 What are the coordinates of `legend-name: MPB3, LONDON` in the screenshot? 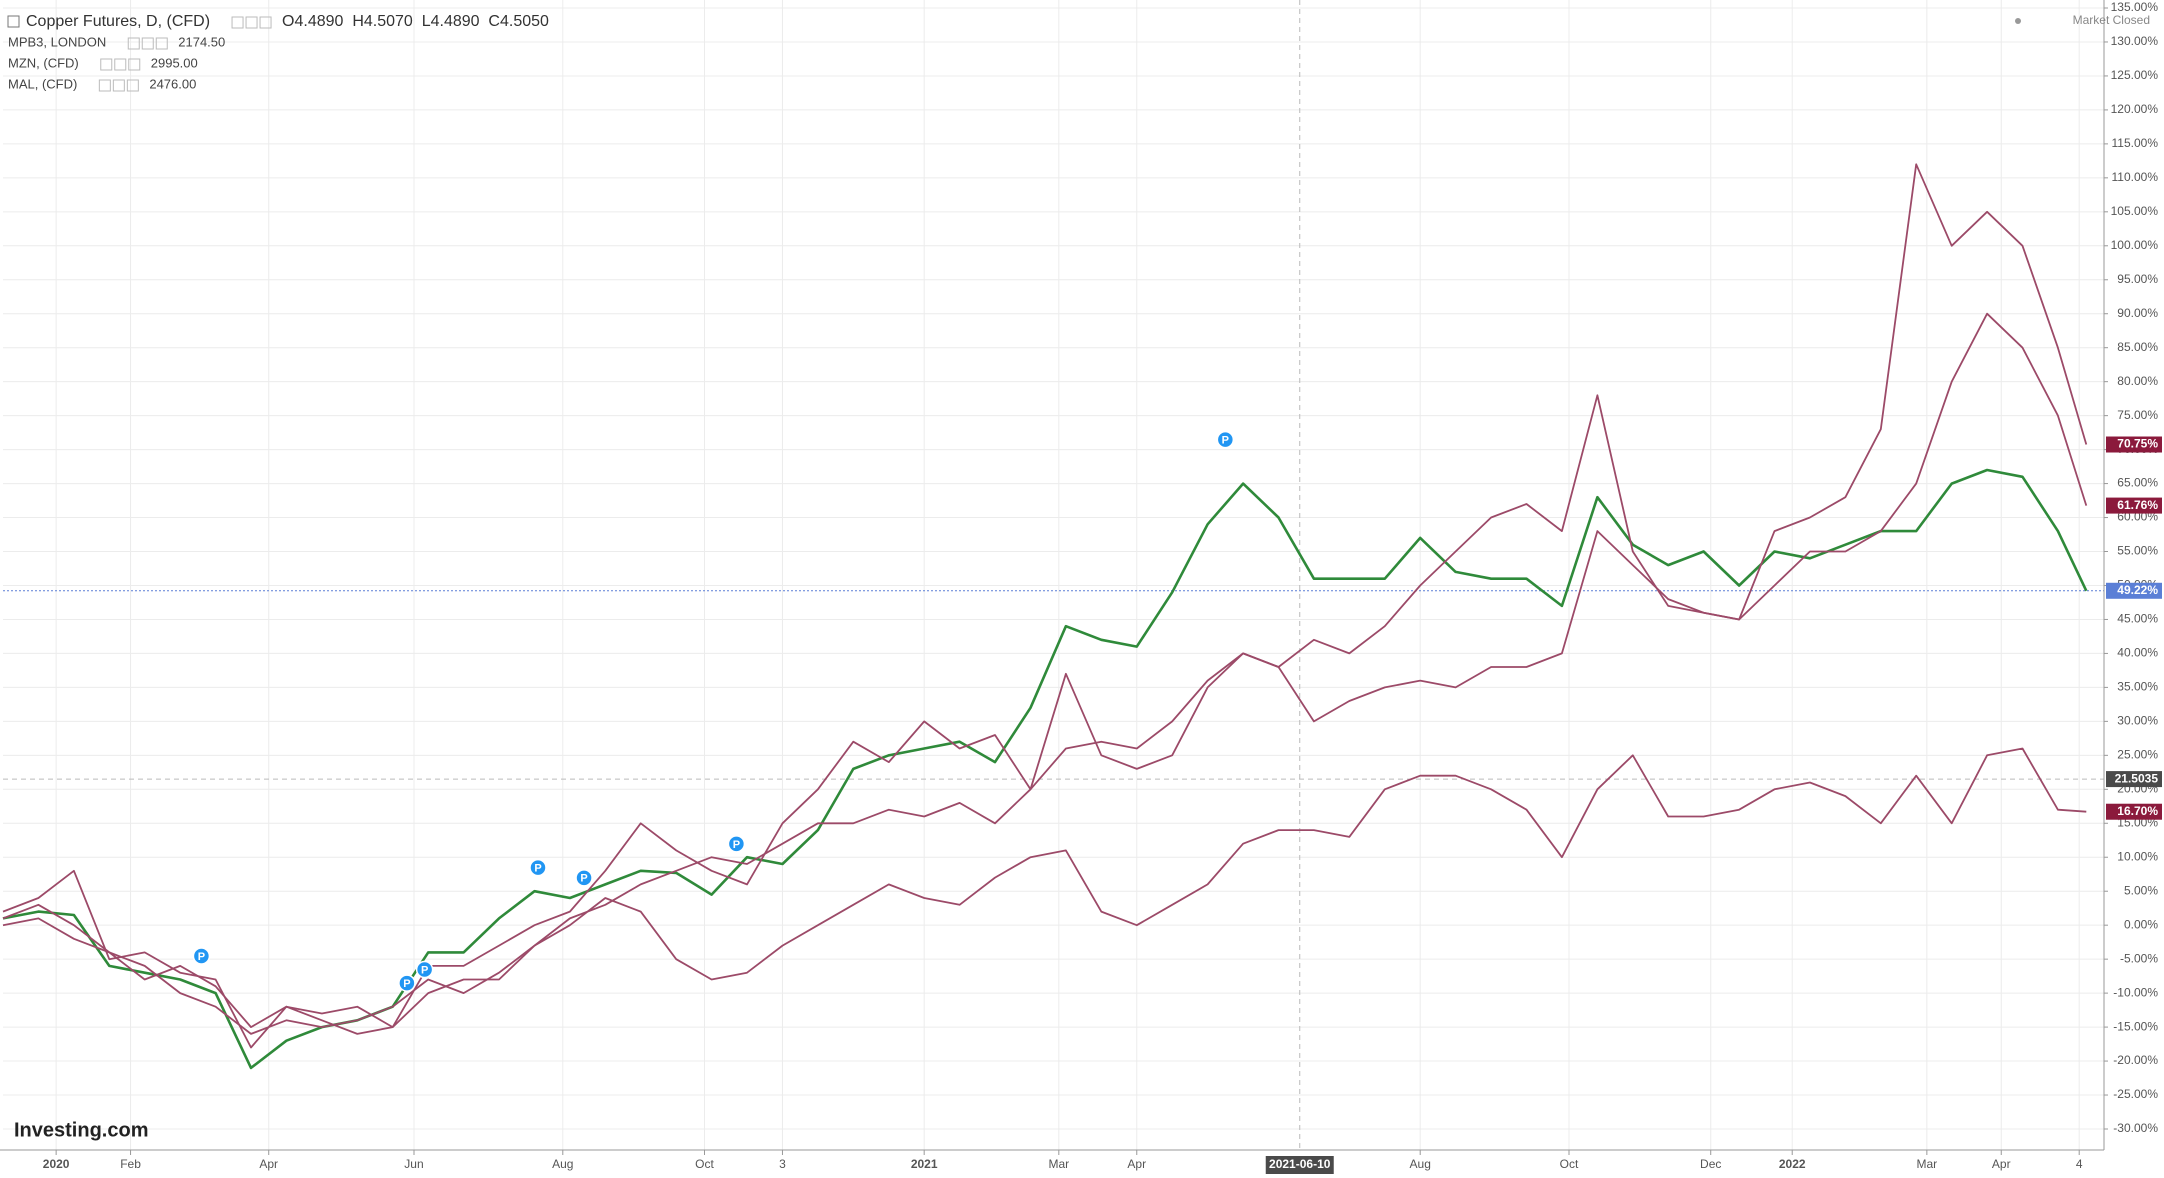 It's located at (57, 41).